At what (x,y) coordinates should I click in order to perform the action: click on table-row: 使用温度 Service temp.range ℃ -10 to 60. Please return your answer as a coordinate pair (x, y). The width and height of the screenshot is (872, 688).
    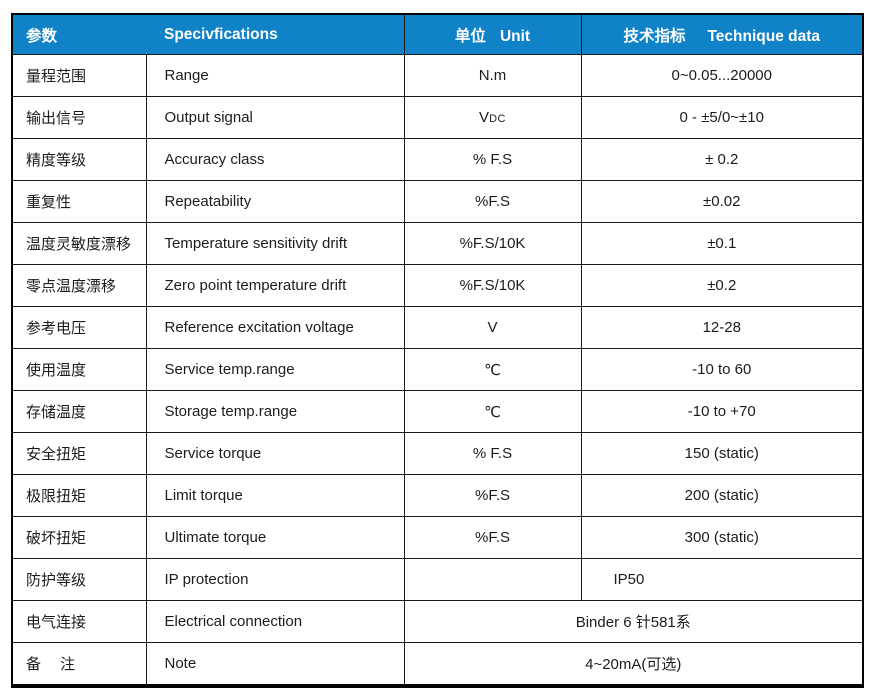
    Looking at the image, I should click on (437, 369).